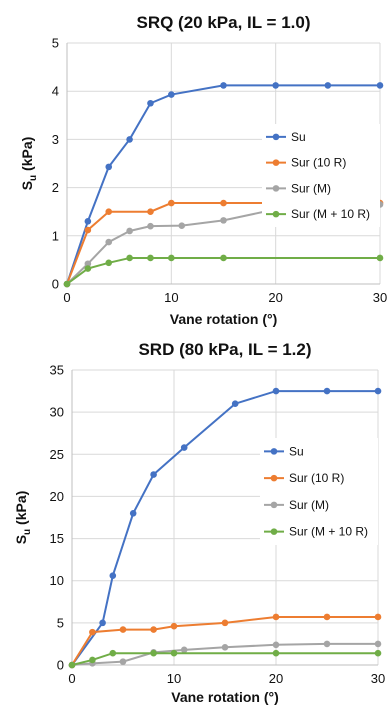  Describe the element at coordinates (57, 370) in the screenshot. I see `y-tick-label: 35` at that location.